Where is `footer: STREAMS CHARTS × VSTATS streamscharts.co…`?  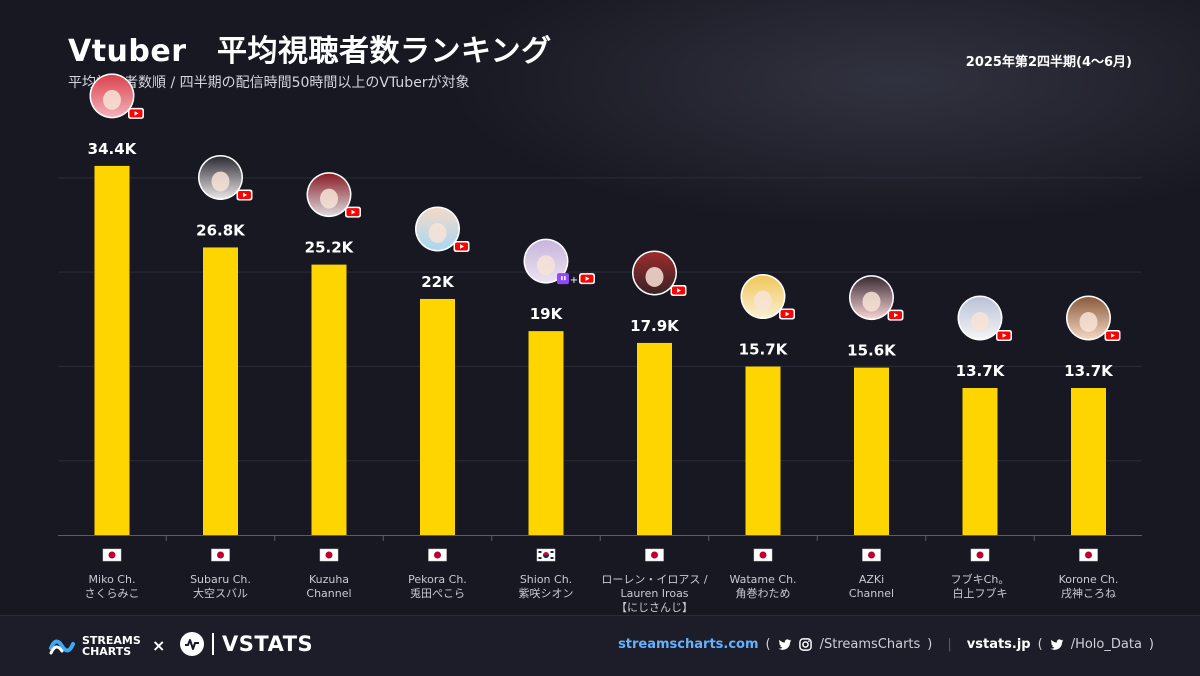
footer: STREAMS CHARTS × VSTATS streamscharts.co… is located at coordinates (600, 645).